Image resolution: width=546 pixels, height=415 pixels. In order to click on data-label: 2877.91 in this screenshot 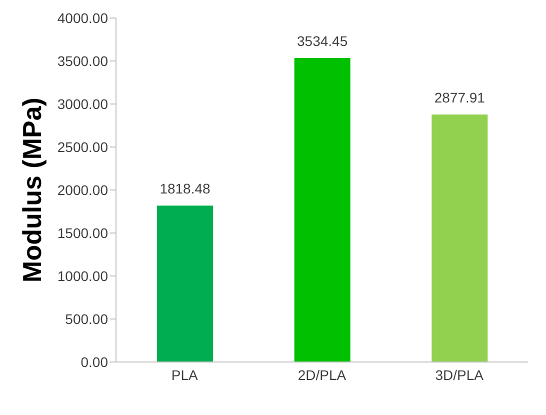, I will do `click(460, 98)`.